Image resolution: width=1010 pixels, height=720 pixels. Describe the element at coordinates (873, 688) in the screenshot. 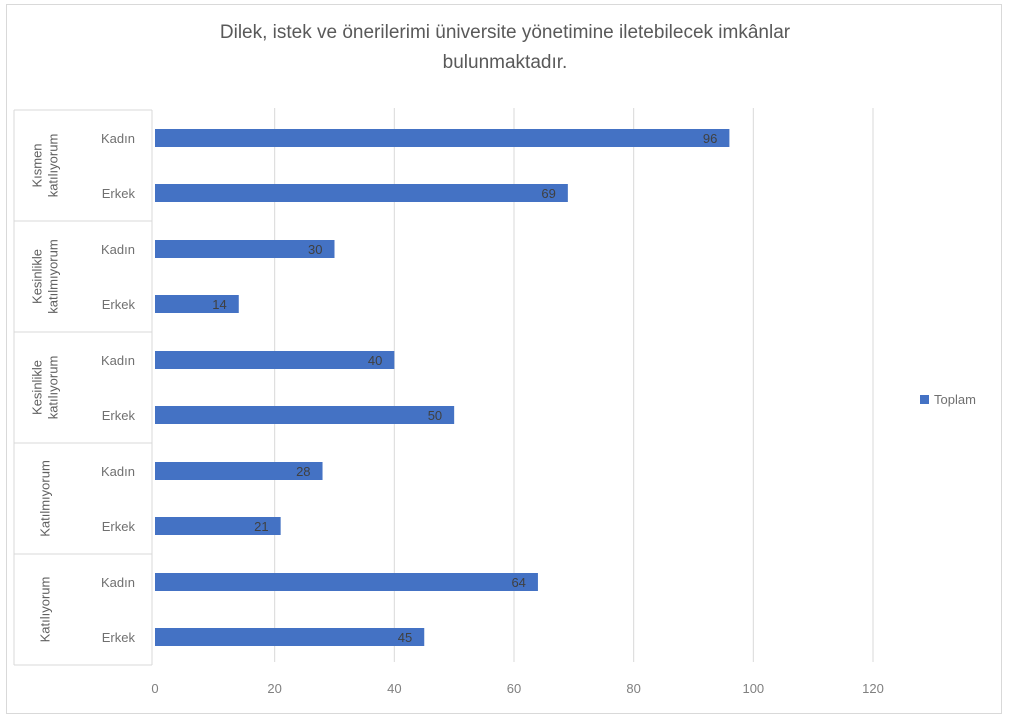

I see `x-tick-label: 120` at that location.